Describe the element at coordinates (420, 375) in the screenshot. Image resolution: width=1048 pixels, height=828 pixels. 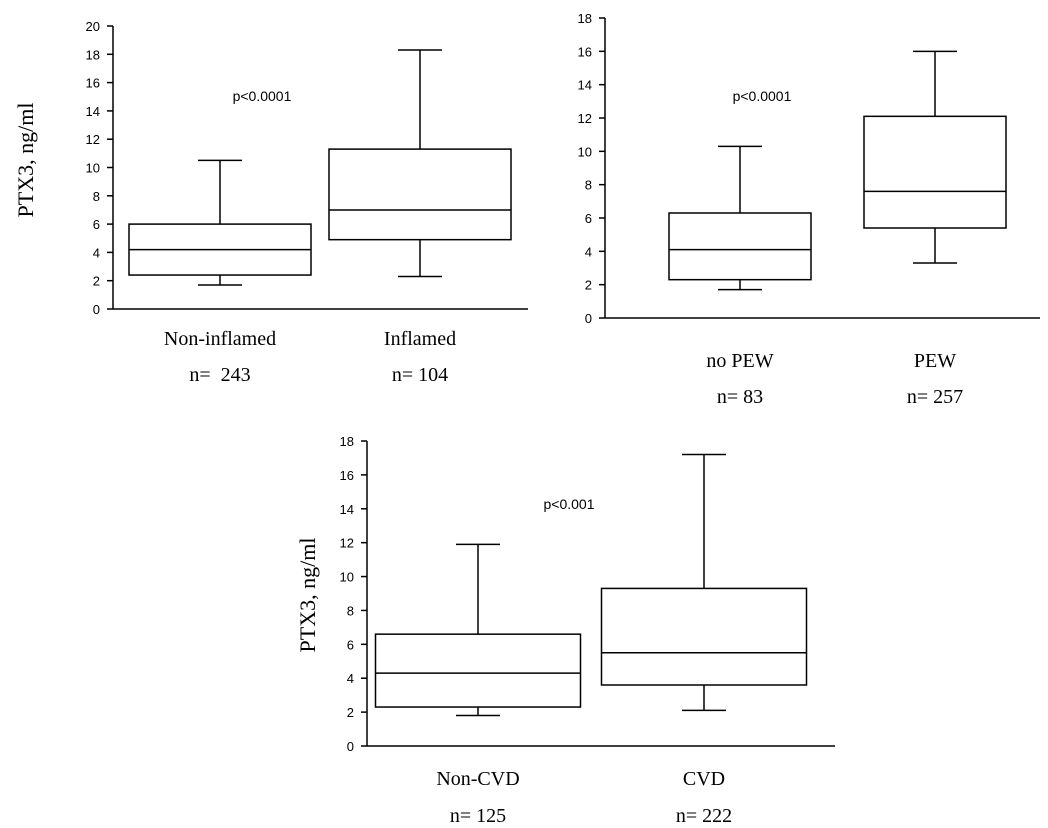
I see `sample-size-label: n= 104` at that location.